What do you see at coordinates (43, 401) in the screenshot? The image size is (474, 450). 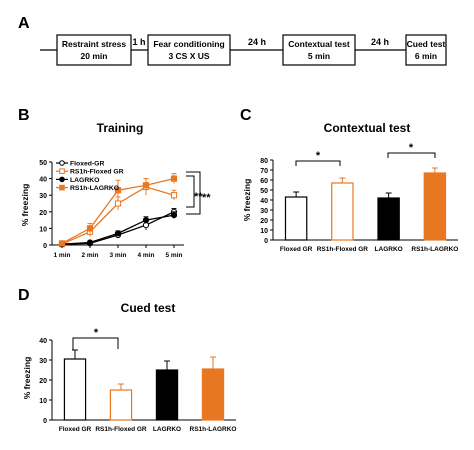 I see `chart-d-y-tick-label: 10` at bounding box center [43, 401].